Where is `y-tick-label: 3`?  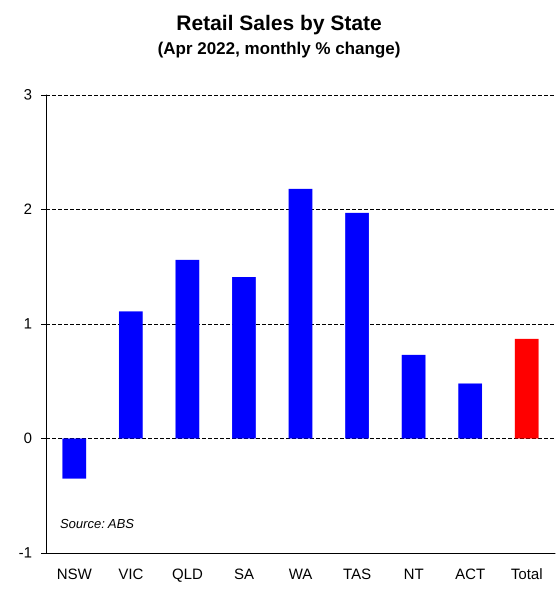 y-tick-label: 3 is located at coordinates (28, 95).